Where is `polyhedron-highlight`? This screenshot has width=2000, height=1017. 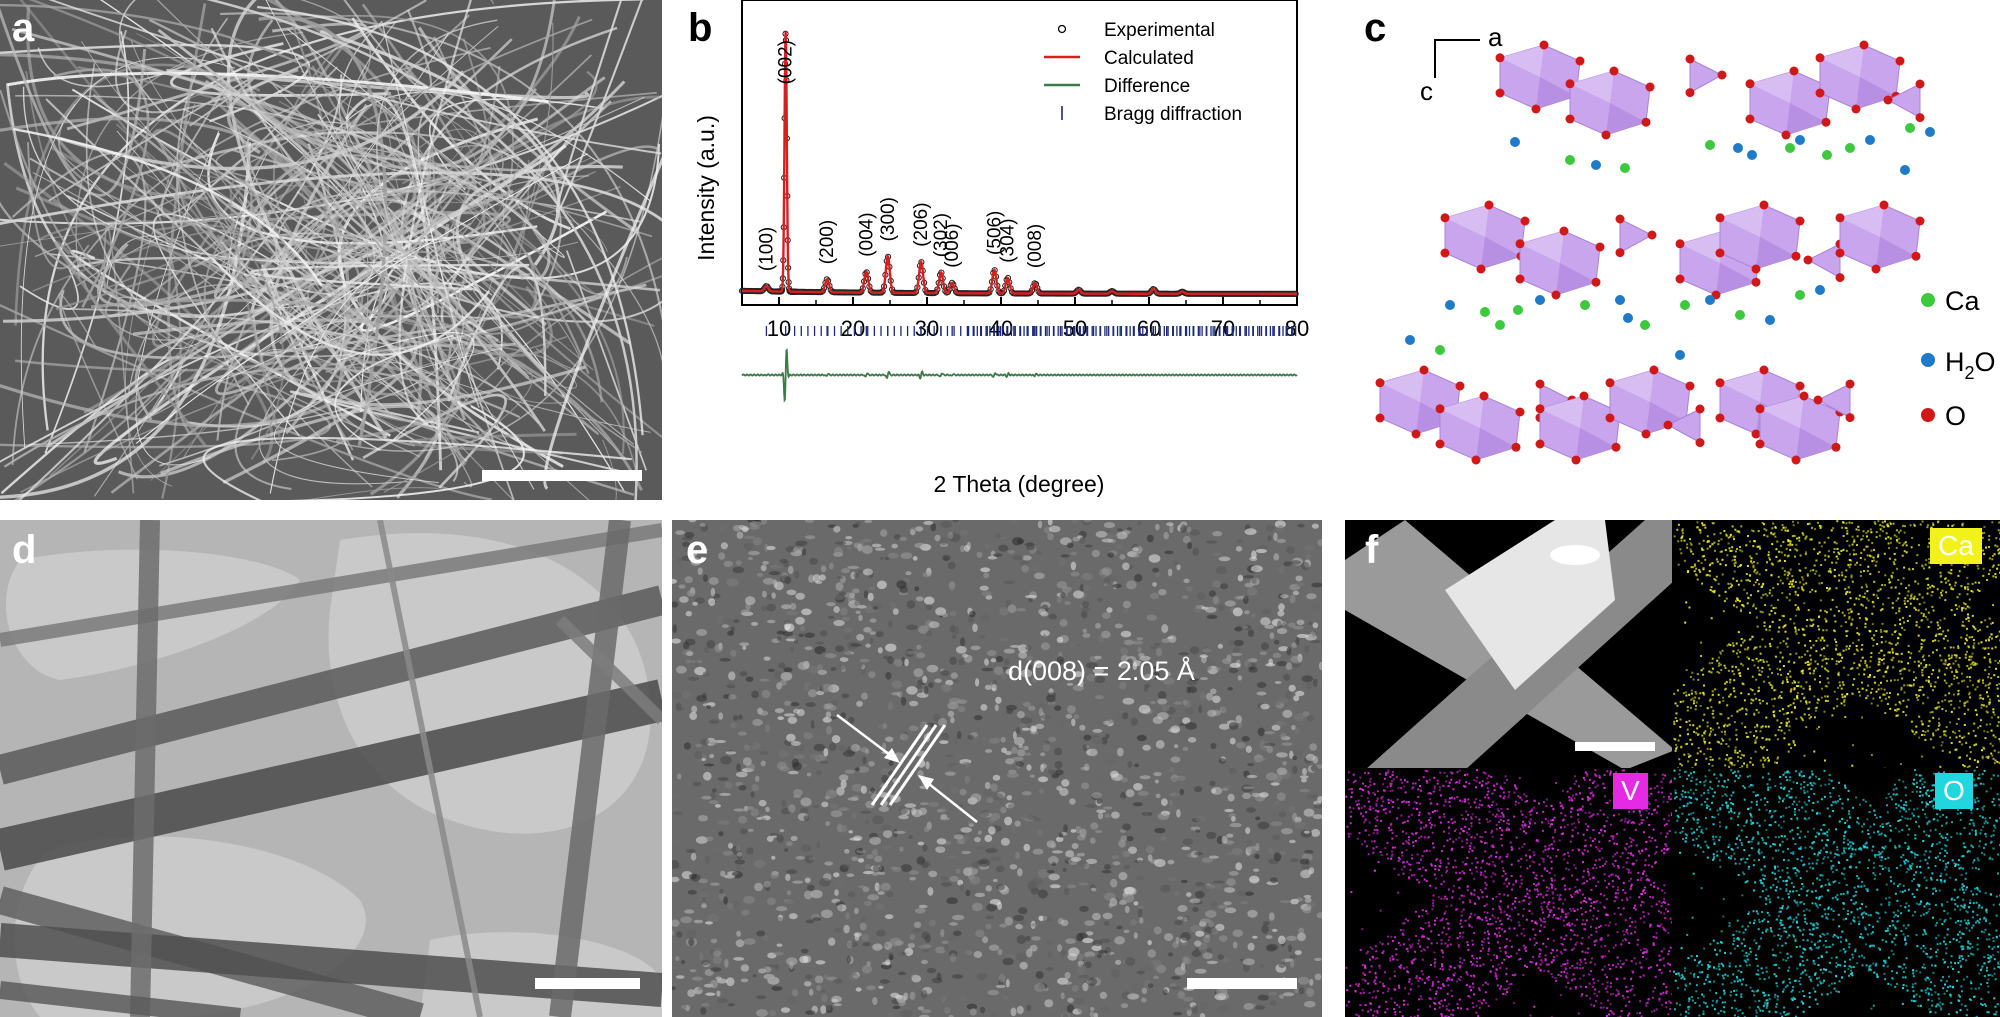 polyhedron-highlight is located at coordinates (1542, 247).